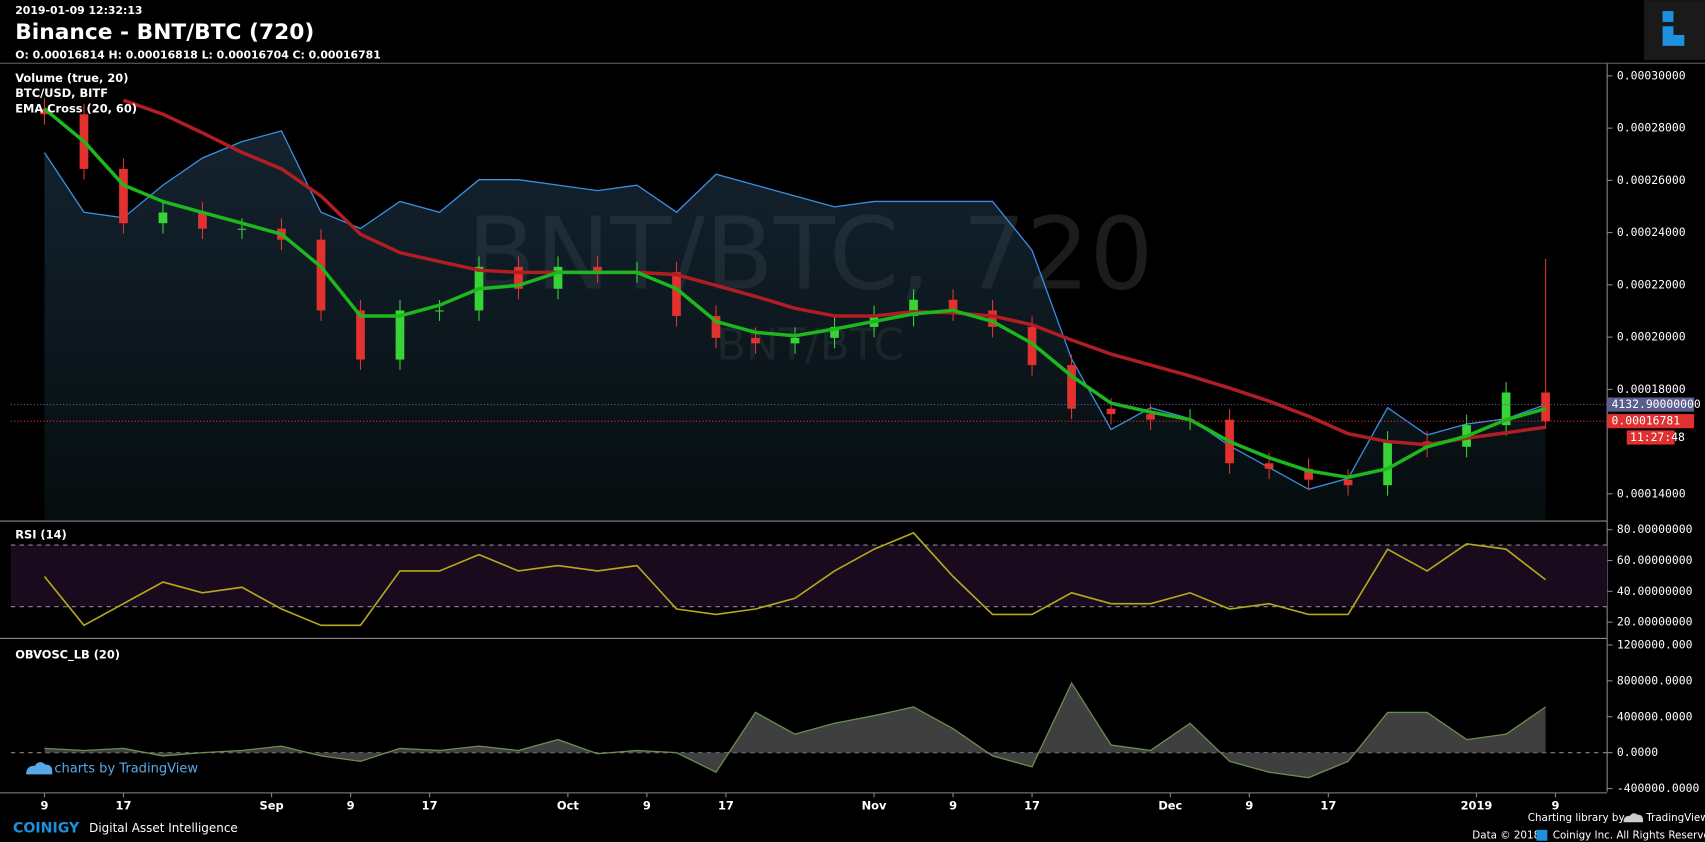  I want to click on rights: Coinigy Inc. All Rights Reserved., so click(1629, 835).